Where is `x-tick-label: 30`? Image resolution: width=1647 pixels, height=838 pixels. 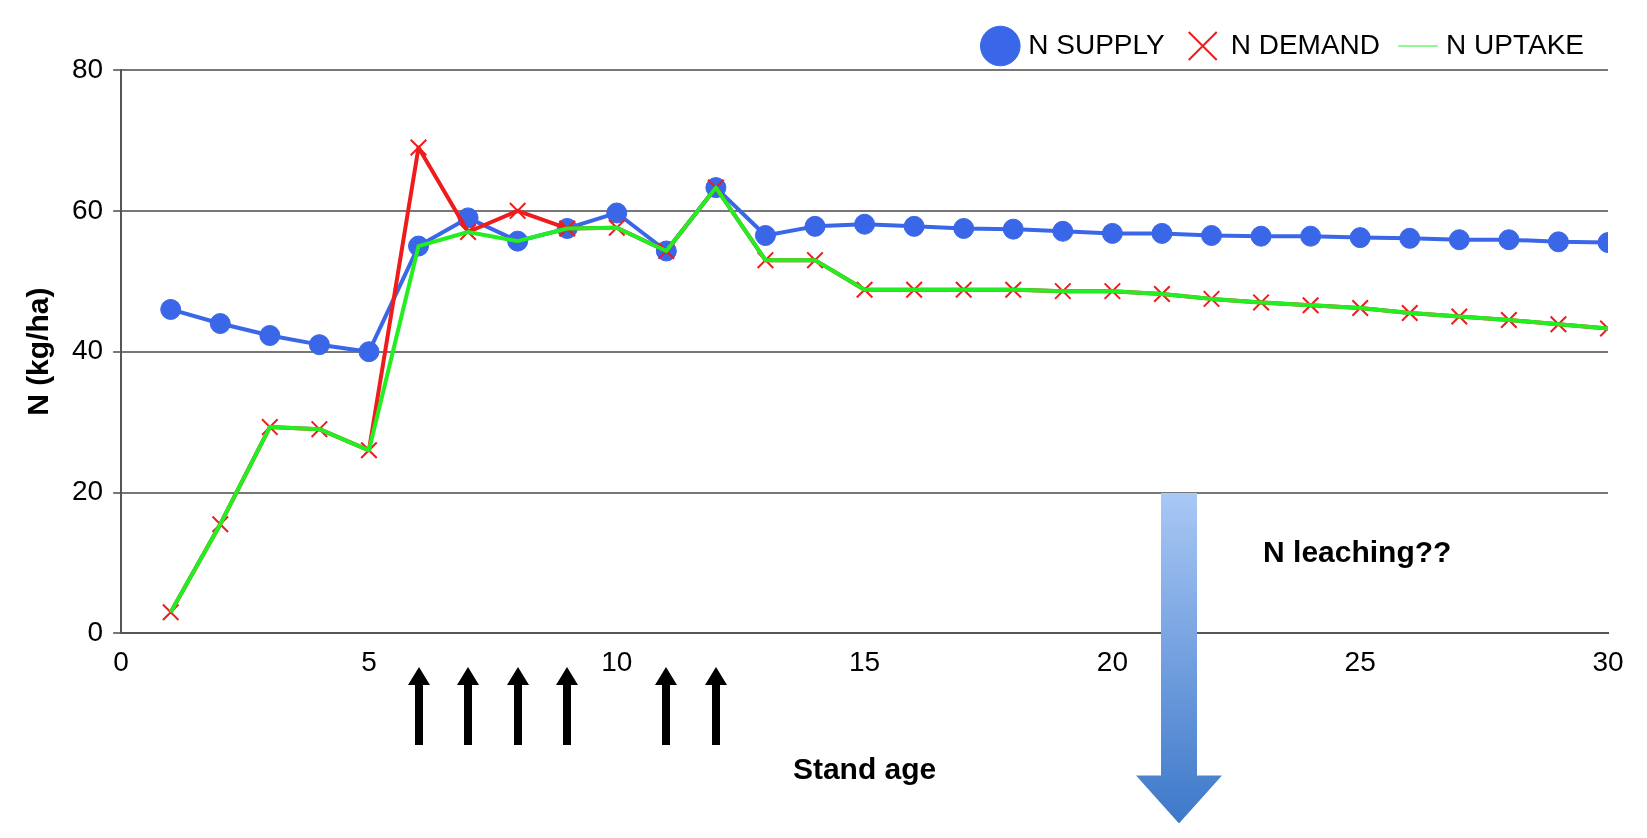 x-tick-label: 30 is located at coordinates (1608, 661).